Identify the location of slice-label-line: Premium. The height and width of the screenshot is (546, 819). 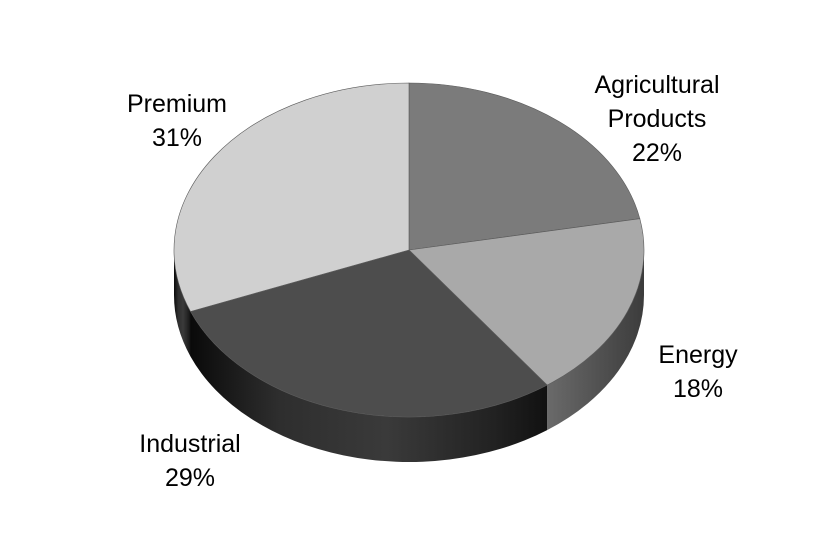
(177, 104).